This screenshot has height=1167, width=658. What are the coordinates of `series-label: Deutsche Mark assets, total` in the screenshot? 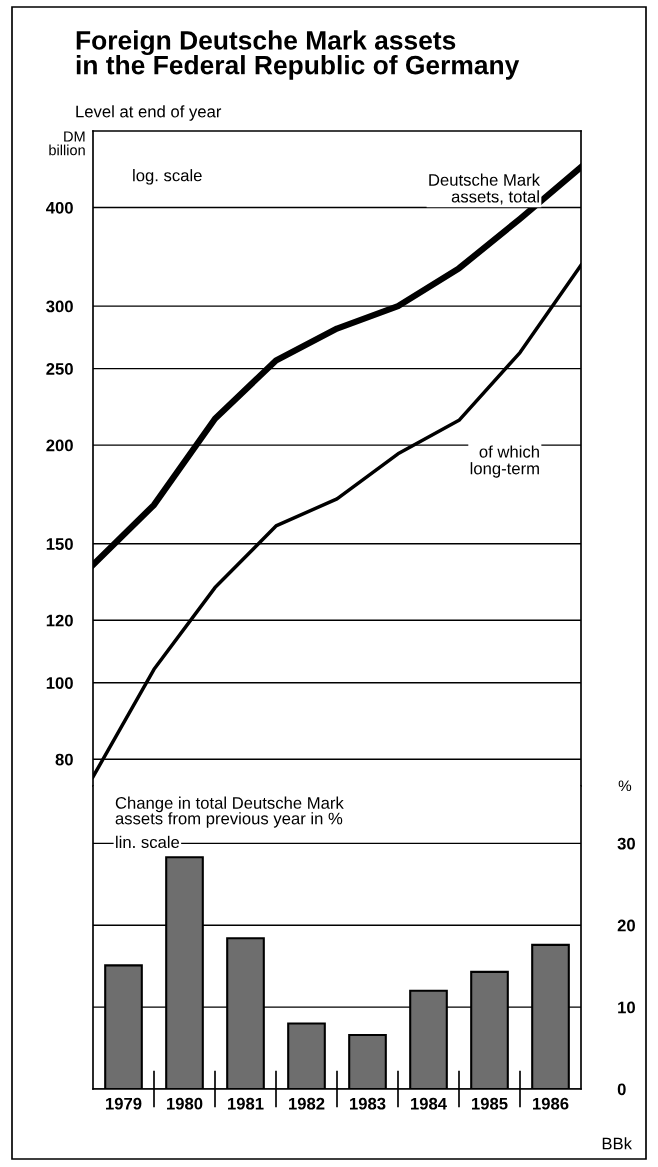 It's located at (485, 189).